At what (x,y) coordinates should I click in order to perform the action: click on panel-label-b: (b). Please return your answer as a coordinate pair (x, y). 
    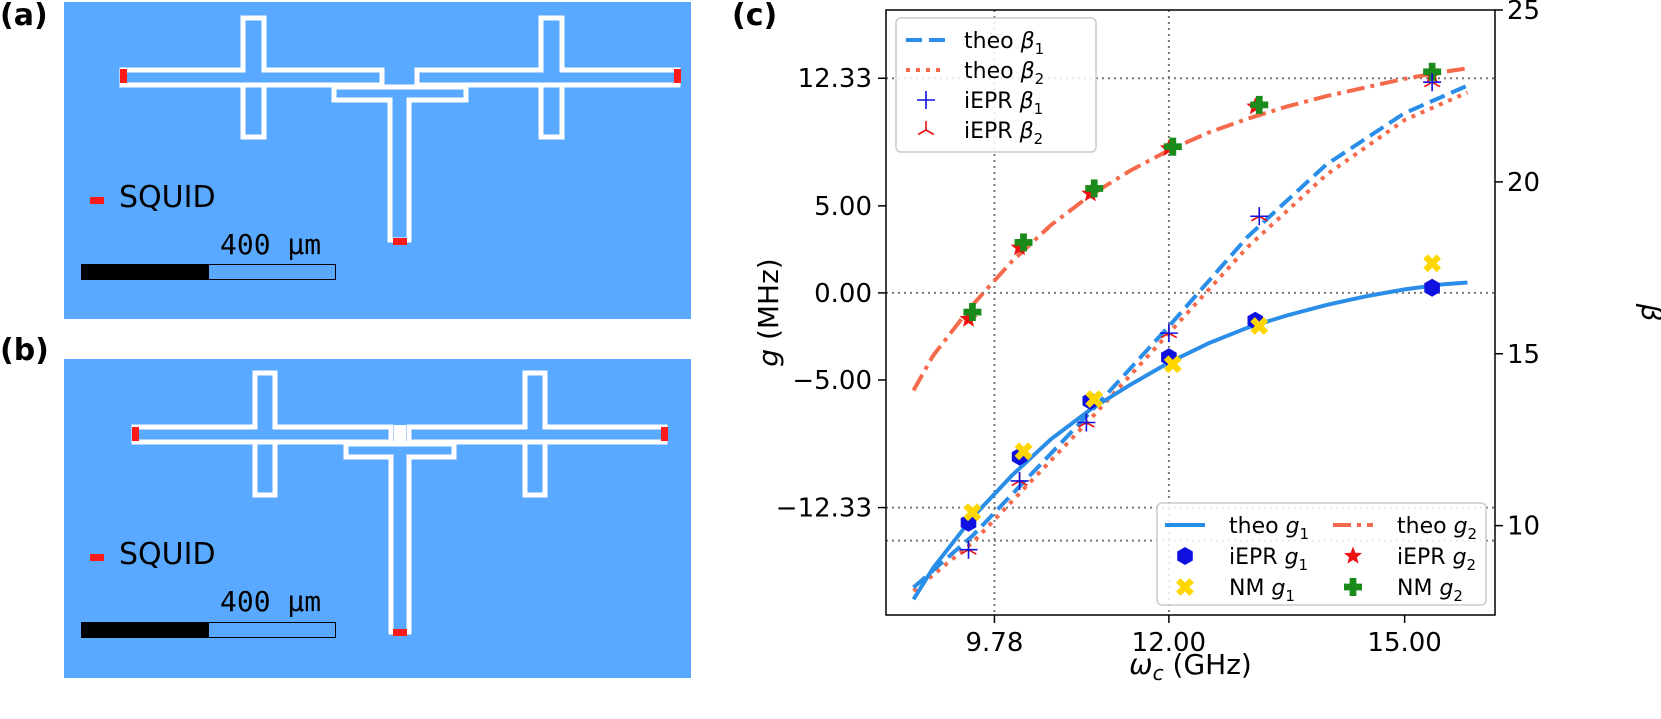
    Looking at the image, I should click on (24, 350).